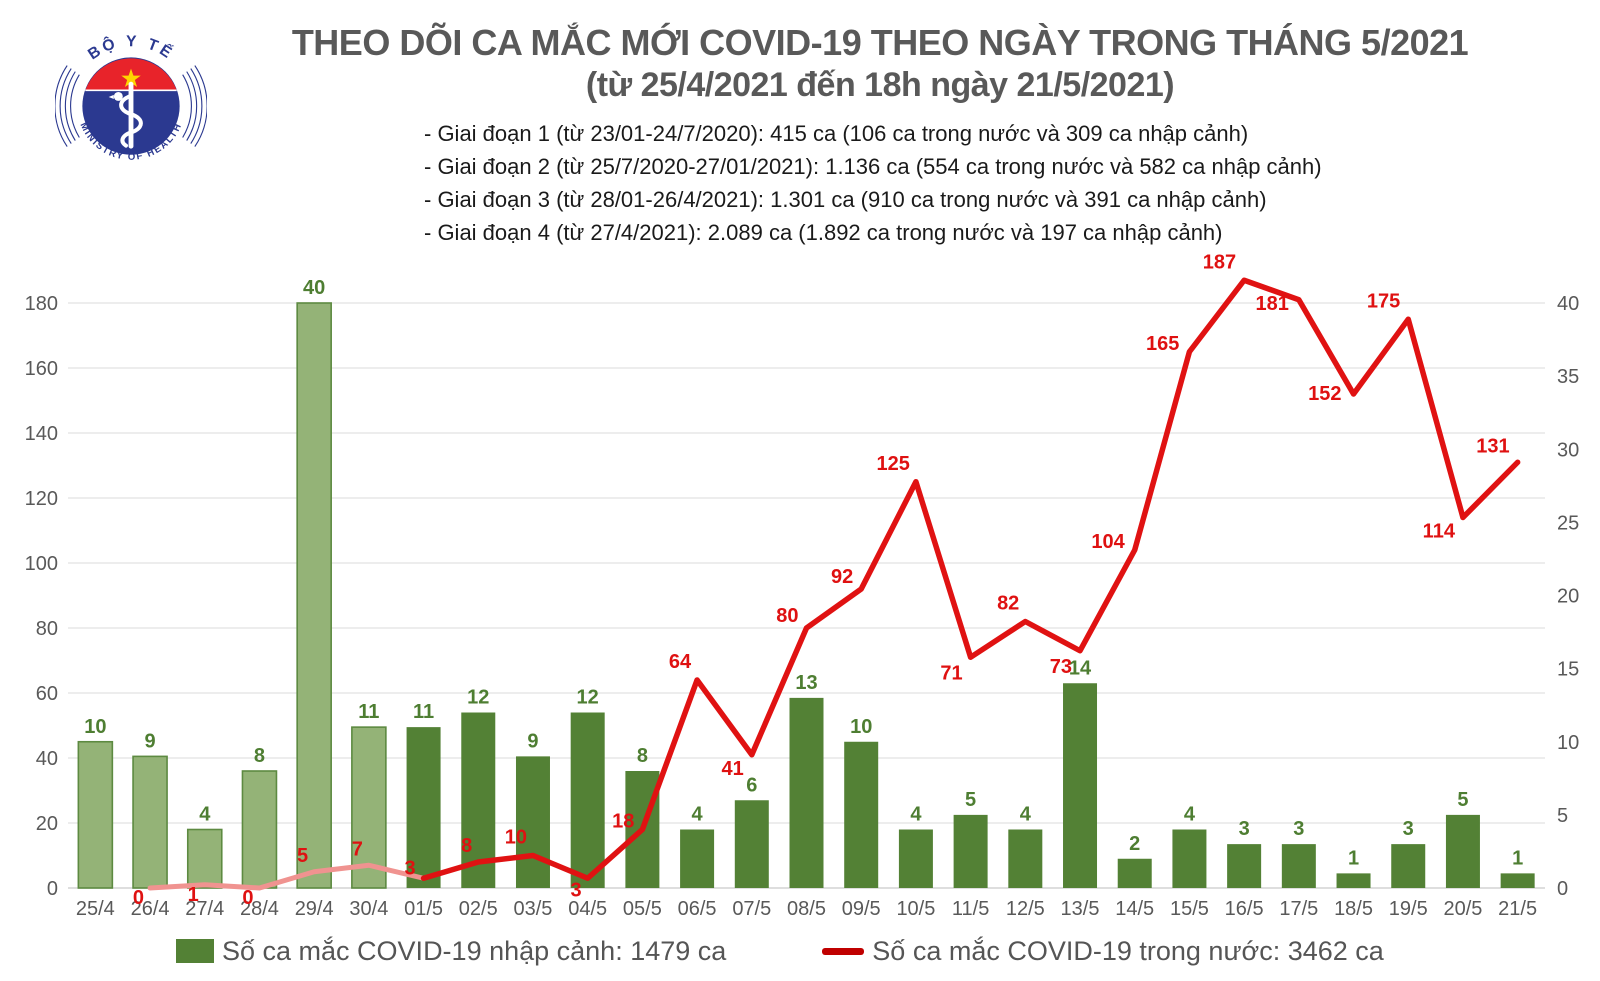  What do you see at coordinates (642, 909) in the screenshot?
I see `x-axis-label: 05/5` at bounding box center [642, 909].